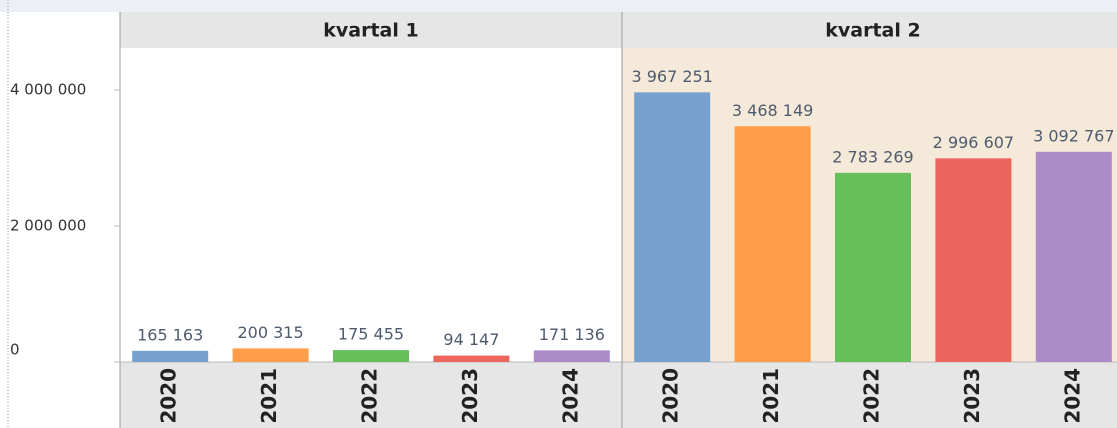 The width and height of the screenshot is (1117, 428). What do you see at coordinates (48, 226) in the screenshot?
I see `y-tick-label: 2 000 000` at bounding box center [48, 226].